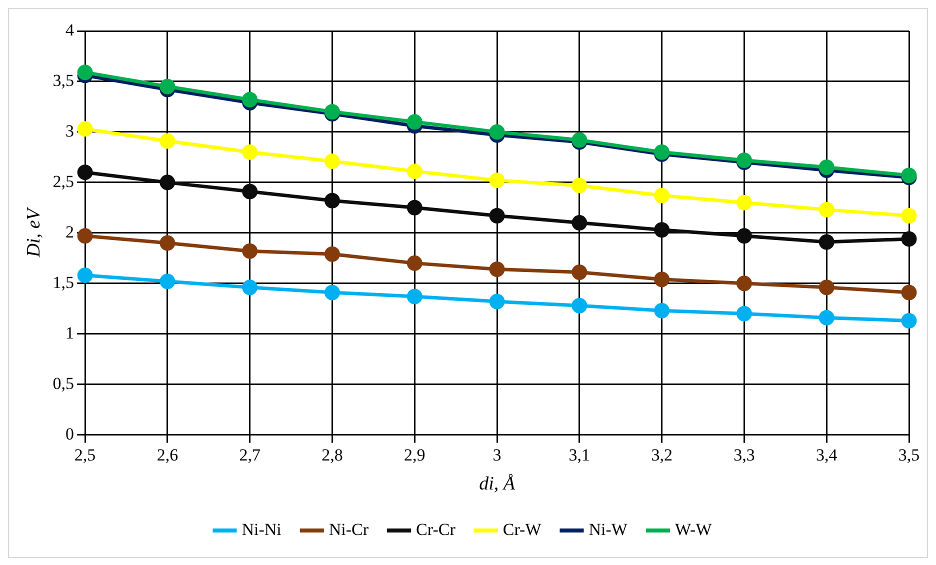 This screenshot has height=565, width=936. What do you see at coordinates (693, 529) in the screenshot?
I see `legend-label: W-W` at bounding box center [693, 529].